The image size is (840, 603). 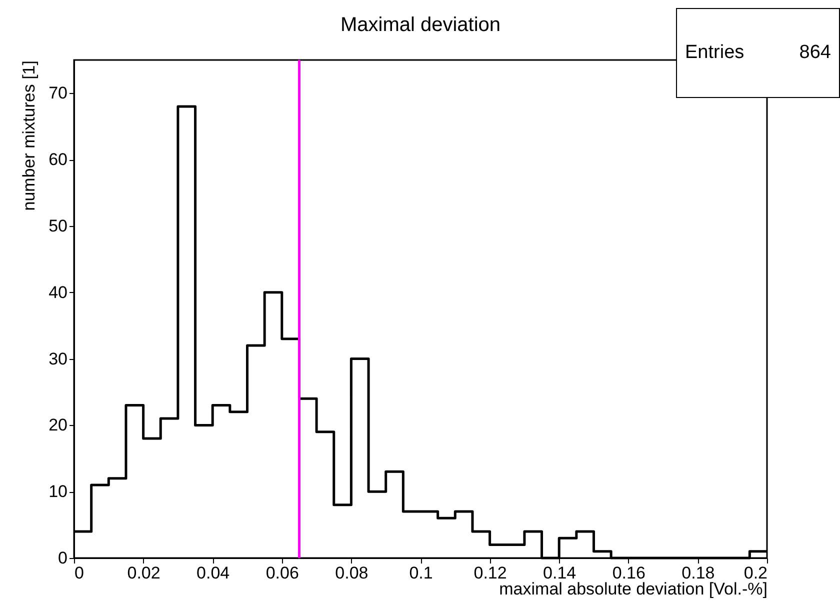 I want to click on x-tick-label: 0.2, so click(x=756, y=573).